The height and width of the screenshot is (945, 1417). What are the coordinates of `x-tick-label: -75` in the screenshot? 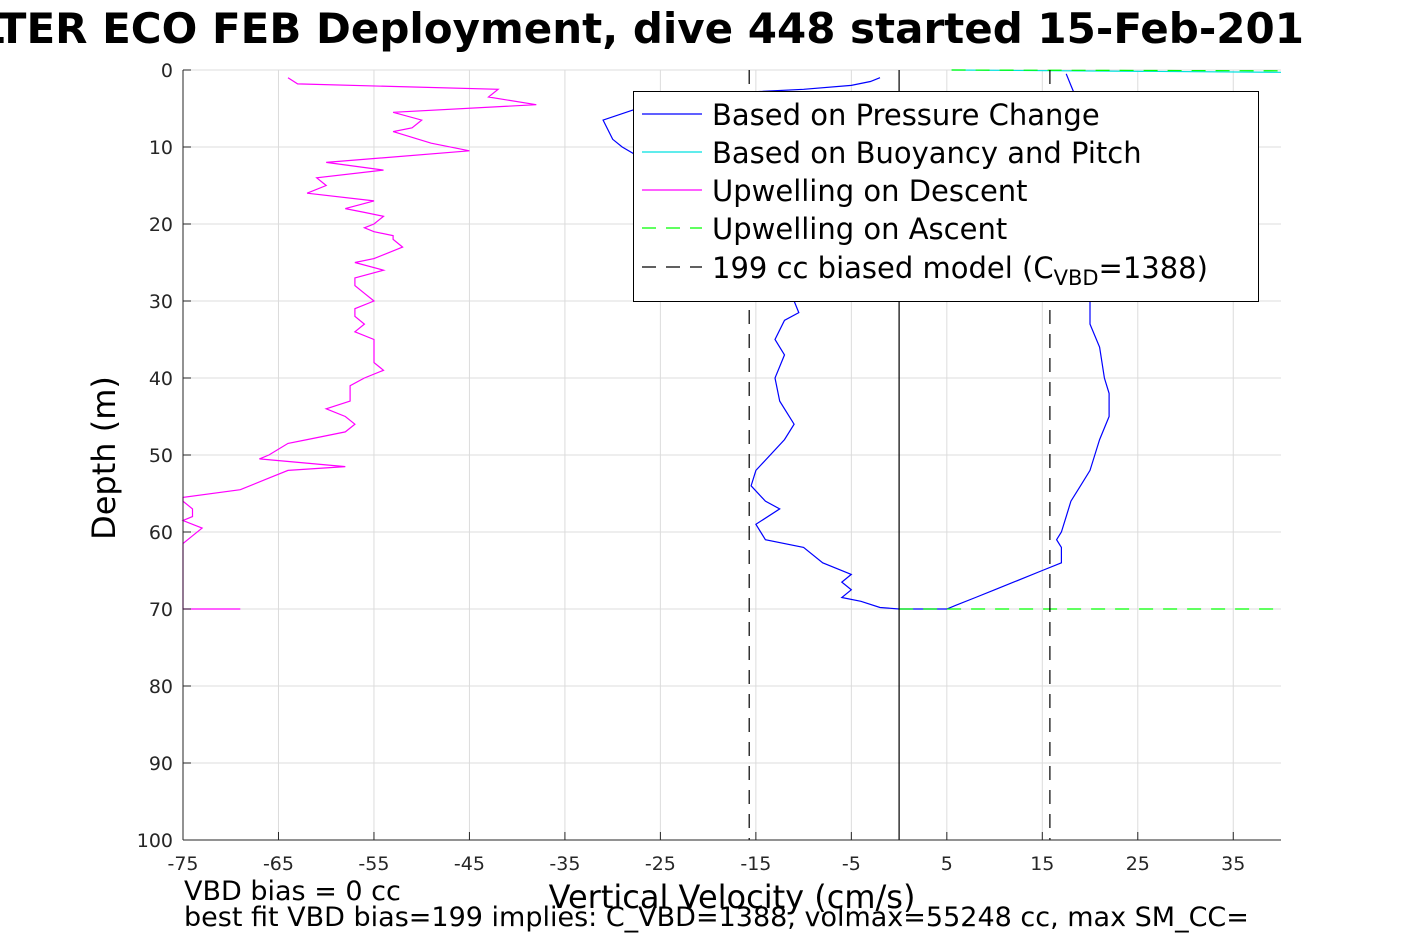 It's located at (182, 864).